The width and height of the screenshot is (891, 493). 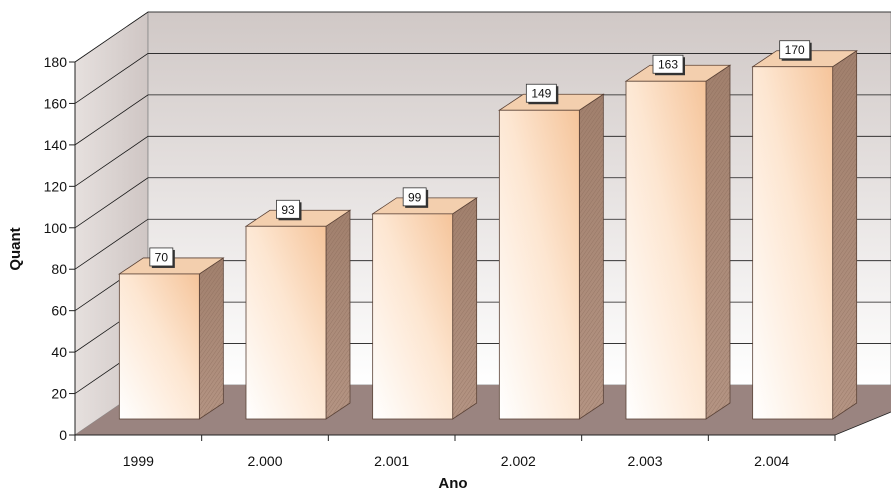 I want to click on bar-2.000, so click(x=298, y=314).